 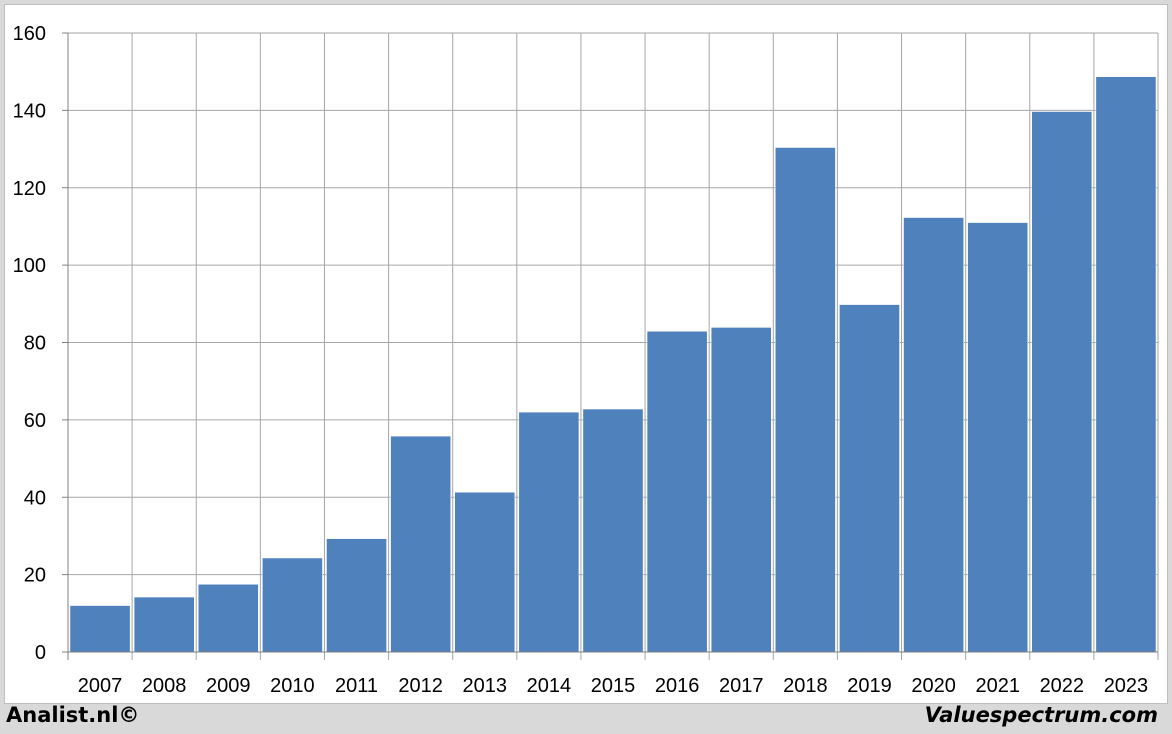 I want to click on source-credit-right: Valuespectrum.com, so click(x=1041, y=715).